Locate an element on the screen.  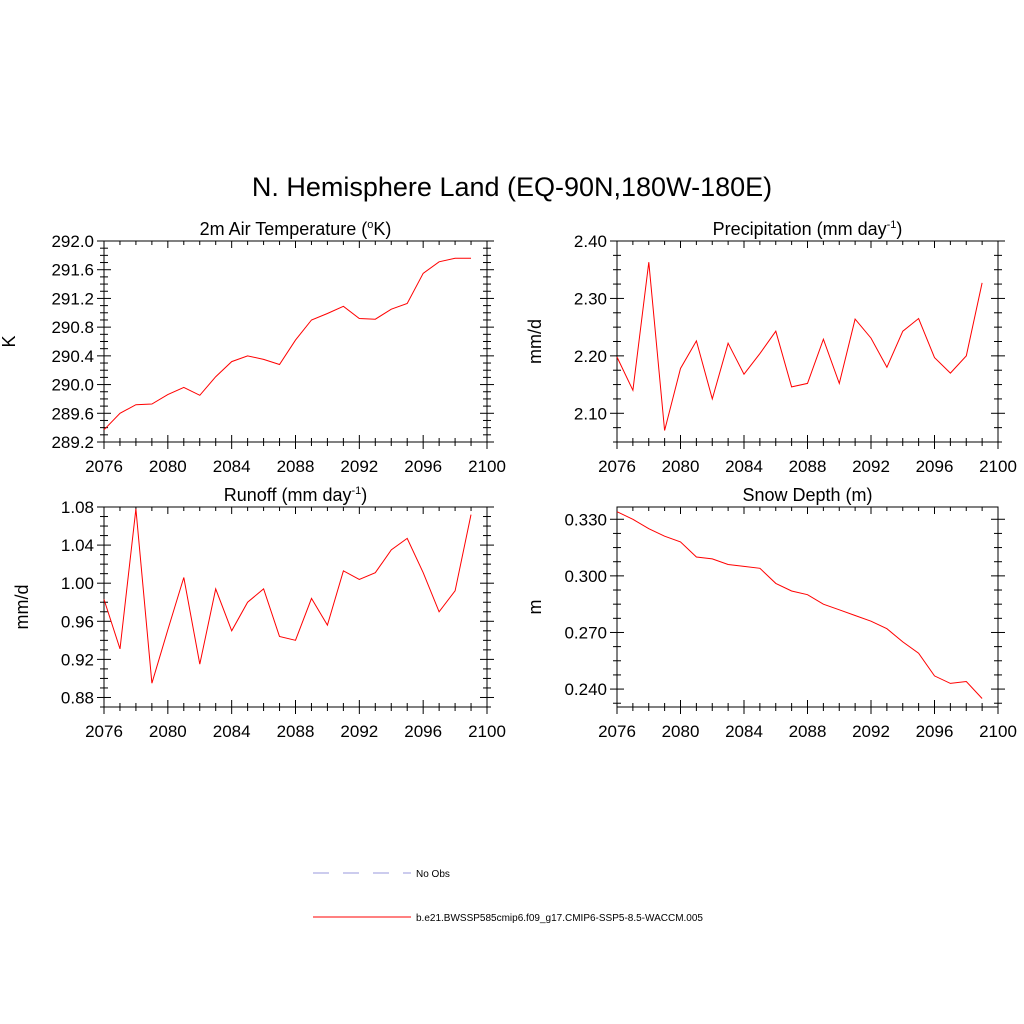
chart-title-superscript: o is located at coordinates (370, 225).